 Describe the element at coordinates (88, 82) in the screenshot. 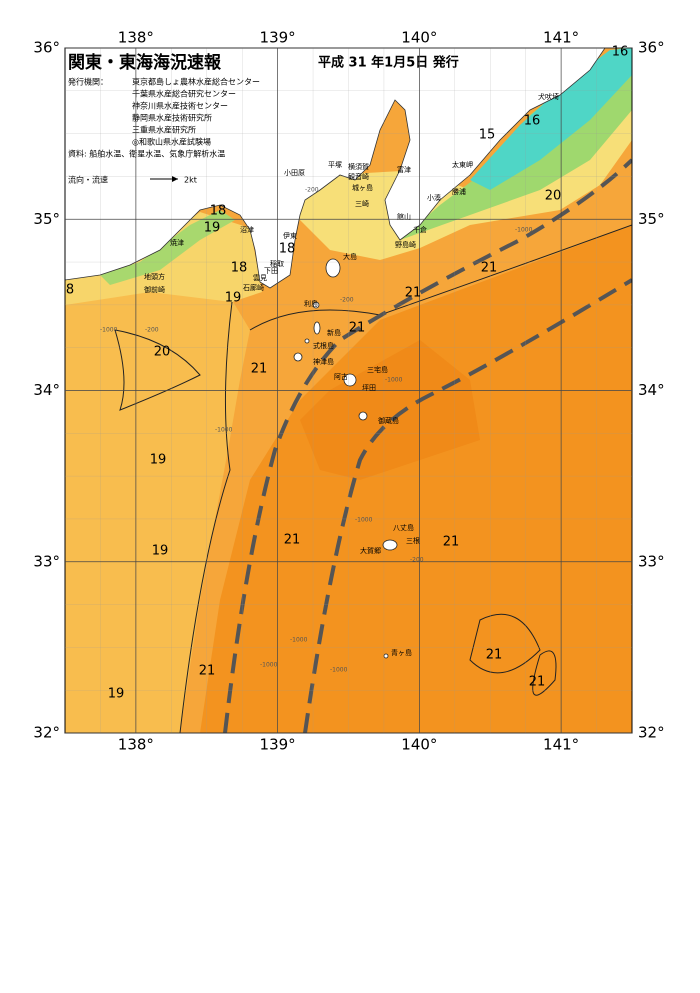

I see `issuer-label: 発行機関：` at that location.